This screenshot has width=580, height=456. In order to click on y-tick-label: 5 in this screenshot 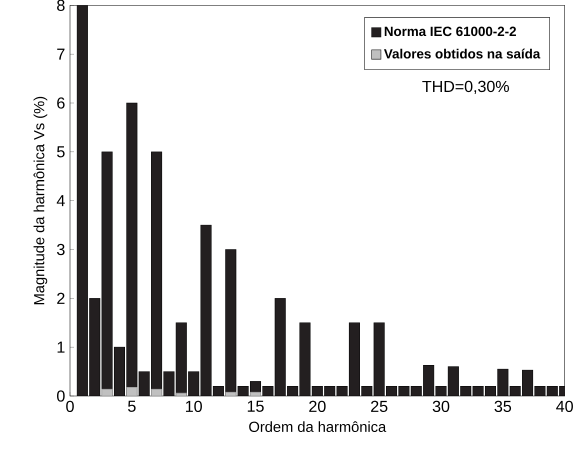, I will do `click(61, 152)`.